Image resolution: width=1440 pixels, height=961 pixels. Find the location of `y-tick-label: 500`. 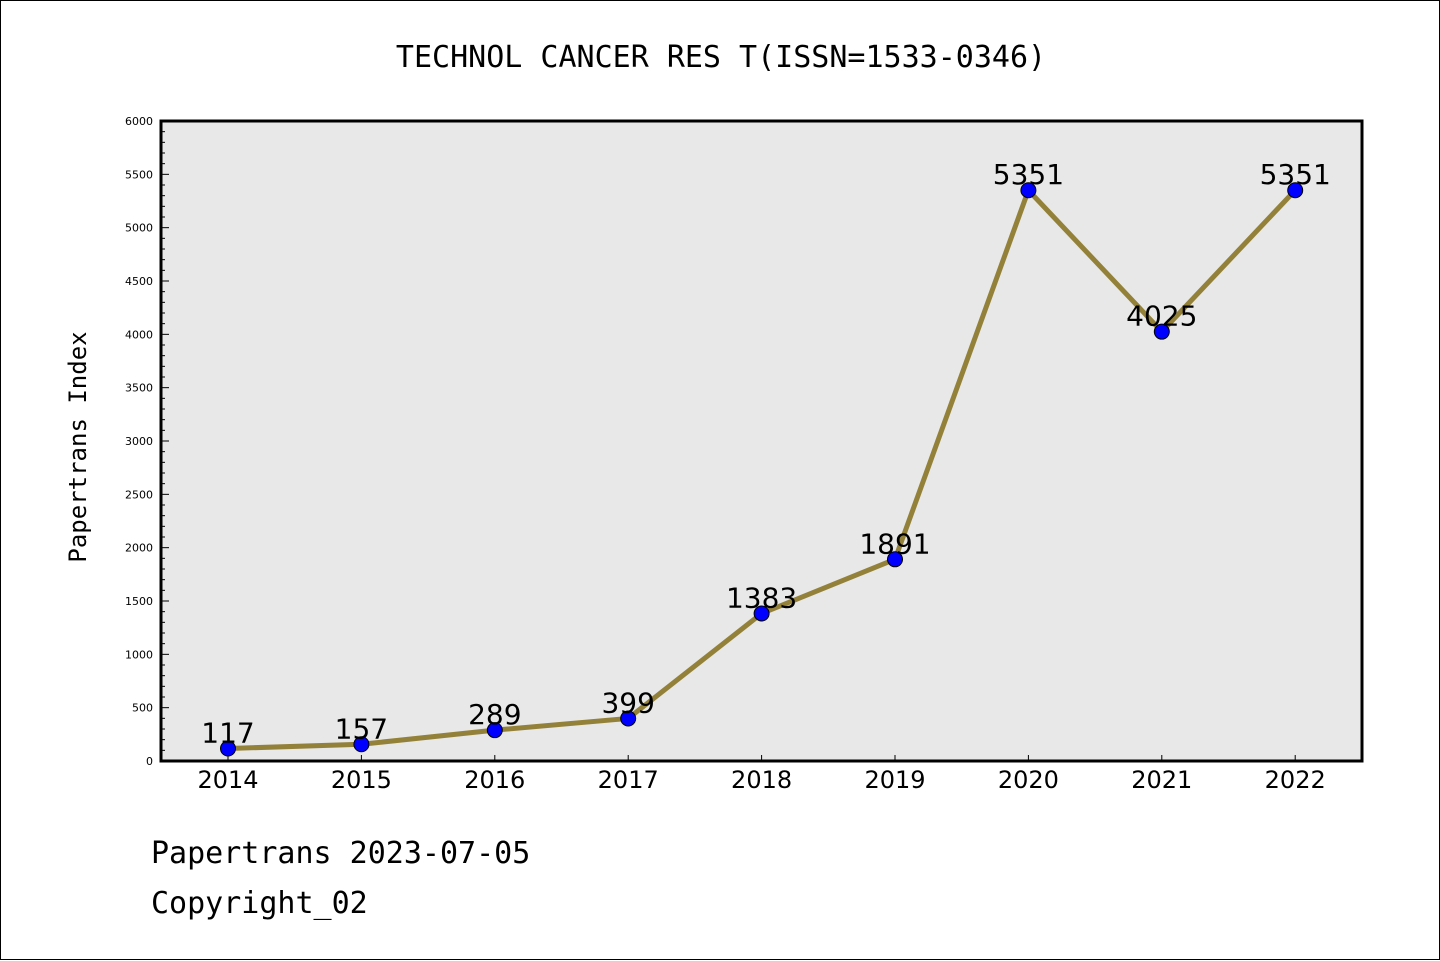

y-tick-label: 500 is located at coordinates (142, 708).